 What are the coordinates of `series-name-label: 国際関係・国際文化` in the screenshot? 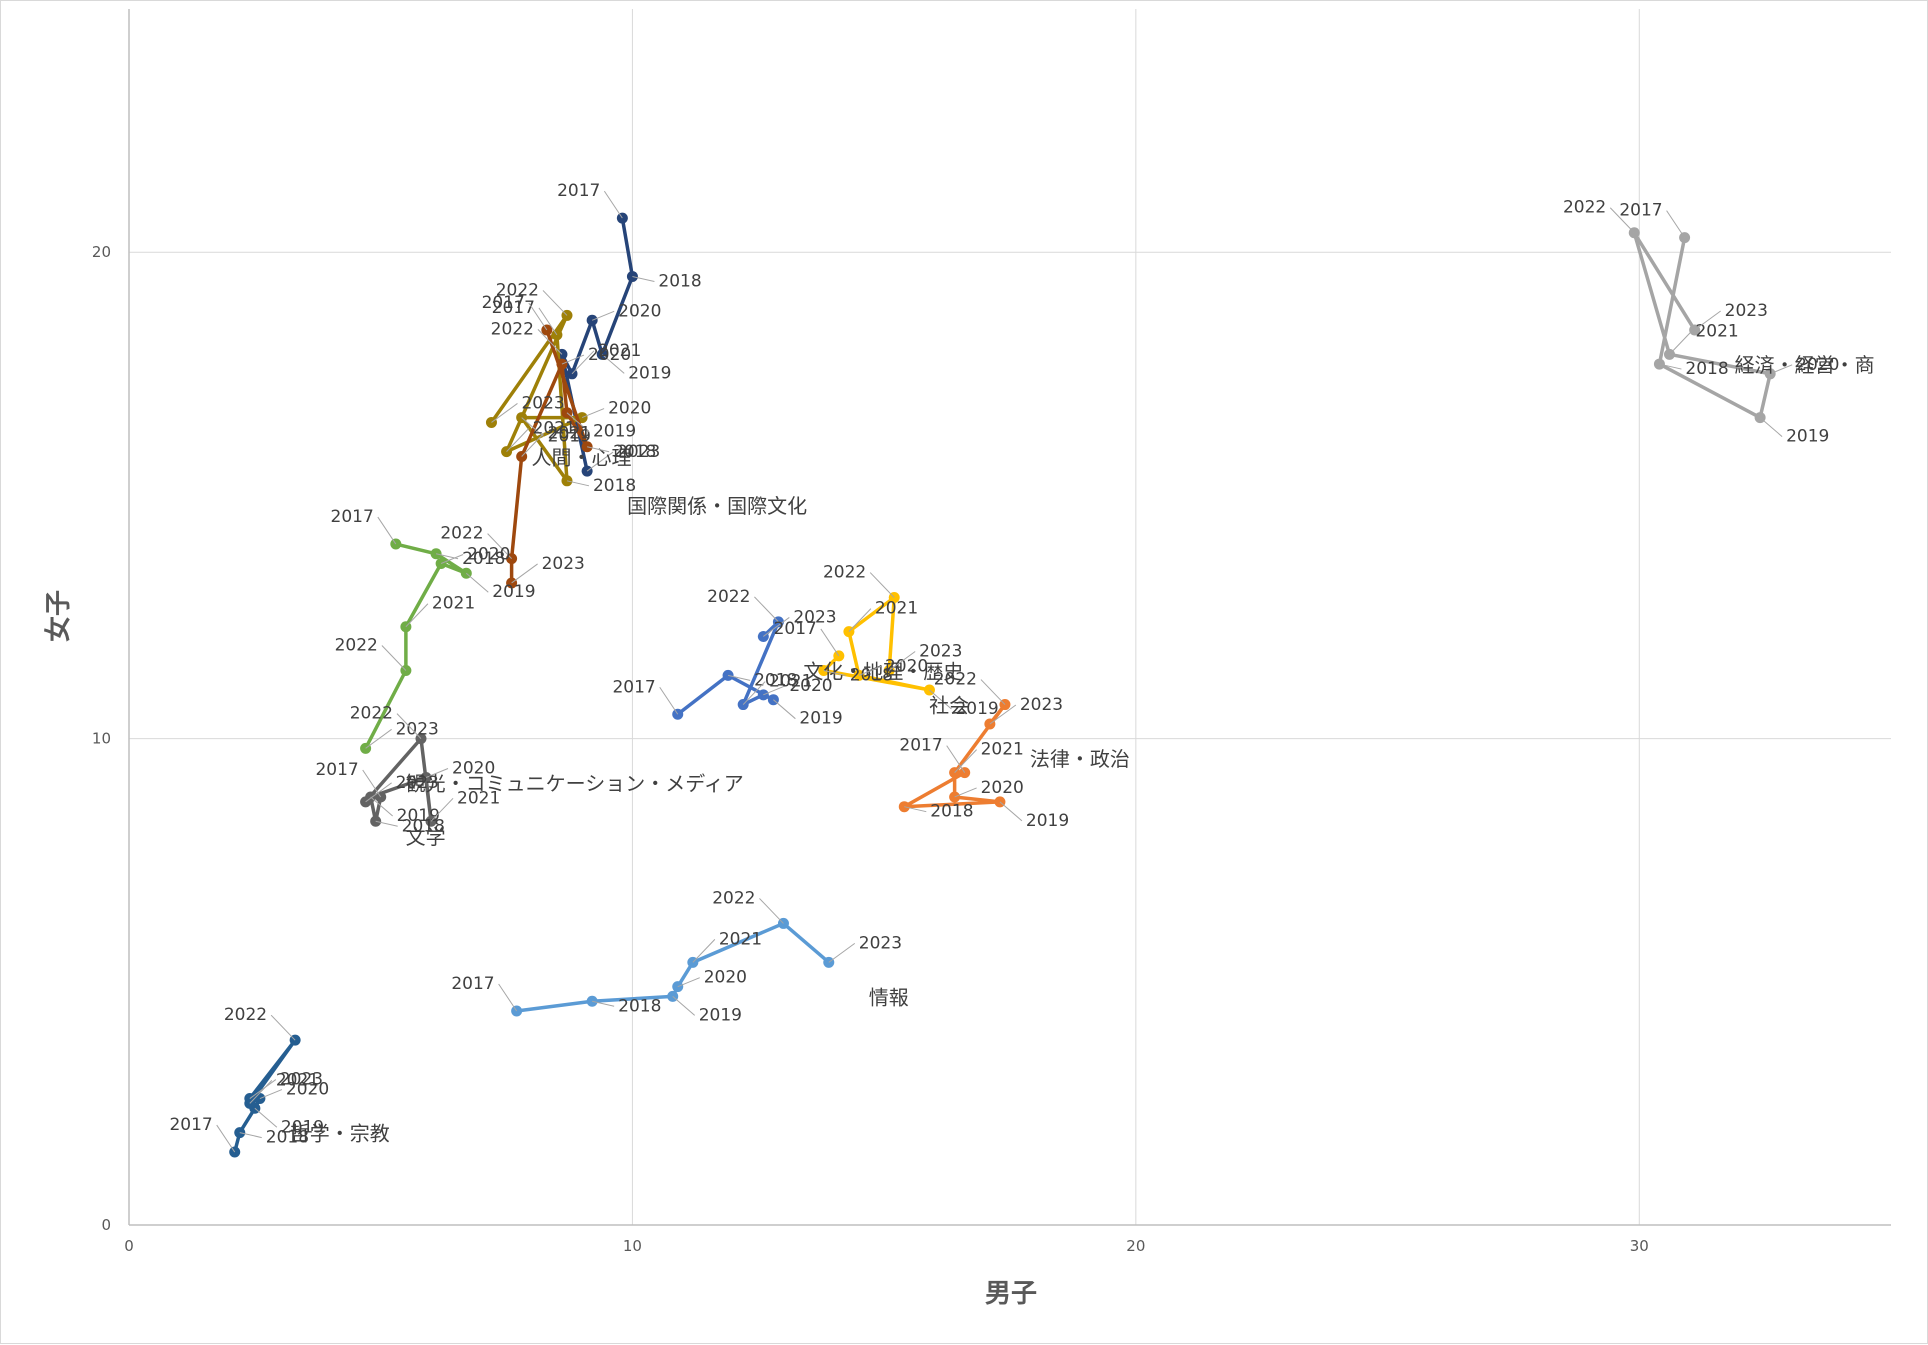 It's located at (717, 506).